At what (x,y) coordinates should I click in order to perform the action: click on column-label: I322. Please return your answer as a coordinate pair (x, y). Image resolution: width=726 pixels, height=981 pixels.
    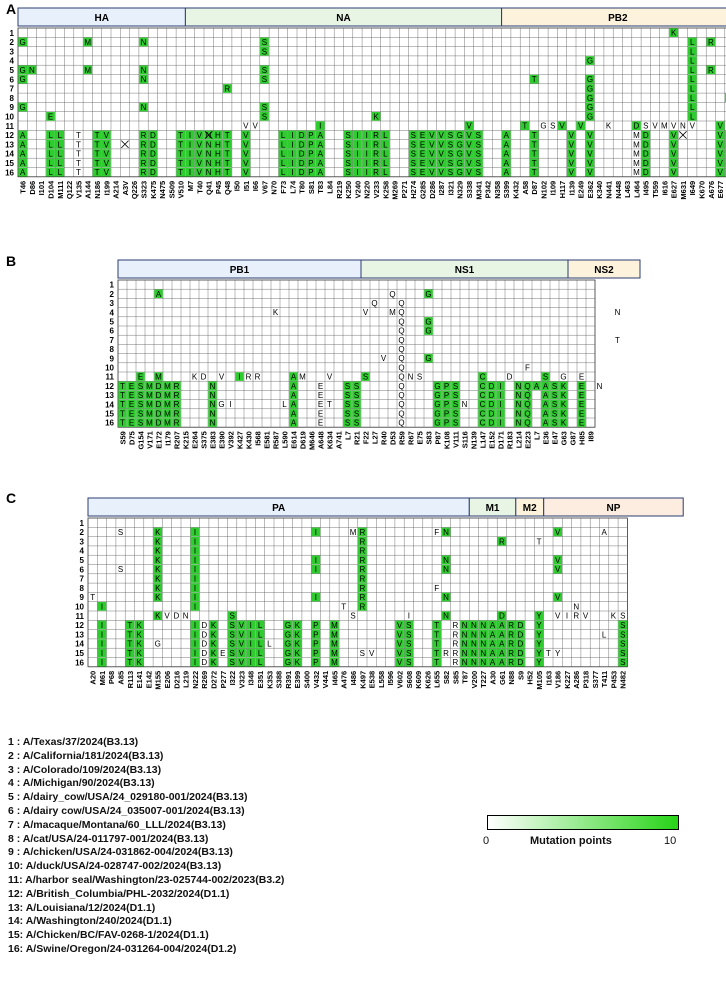
    Looking at the image, I should click on (232, 678).